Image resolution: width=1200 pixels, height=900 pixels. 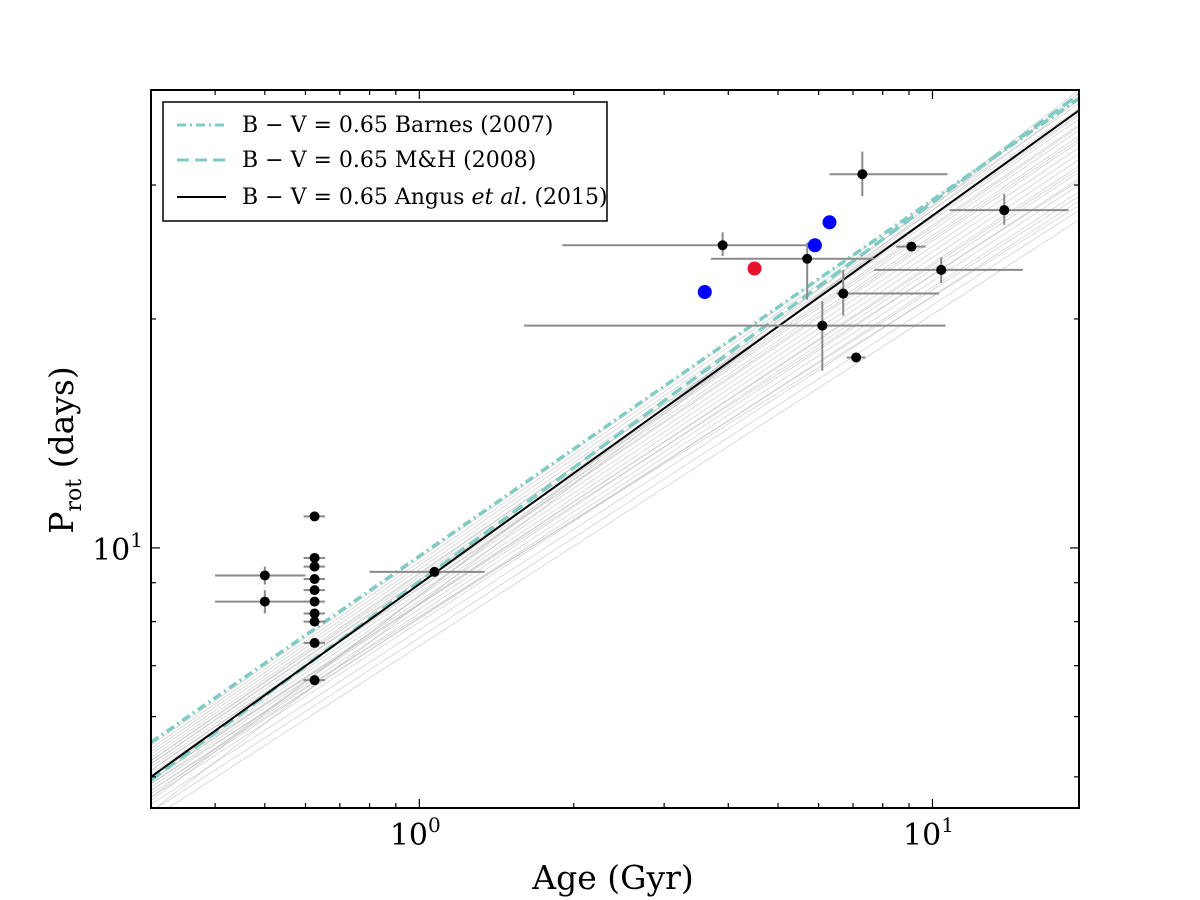 I want to click on x-tick-label: 10¹, so click(x=928, y=833).